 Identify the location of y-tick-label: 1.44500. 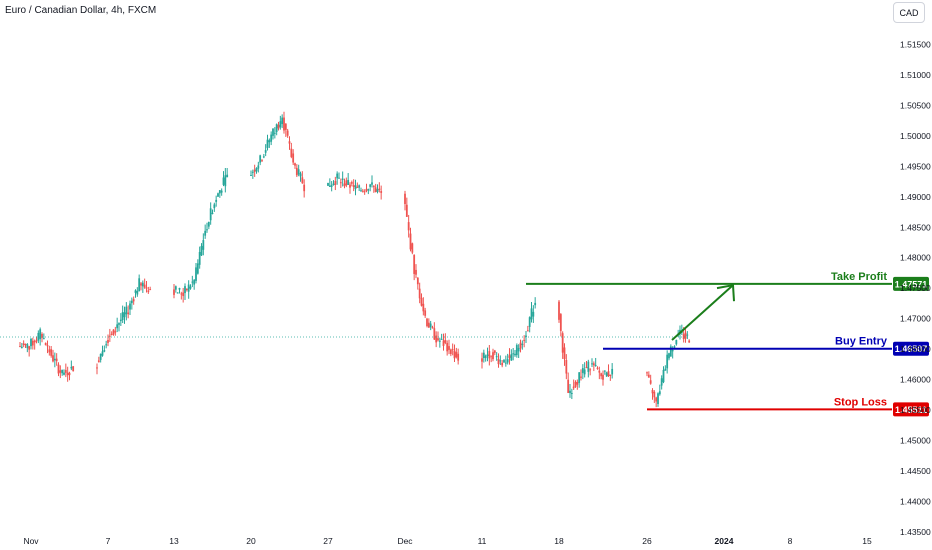
(915, 471).